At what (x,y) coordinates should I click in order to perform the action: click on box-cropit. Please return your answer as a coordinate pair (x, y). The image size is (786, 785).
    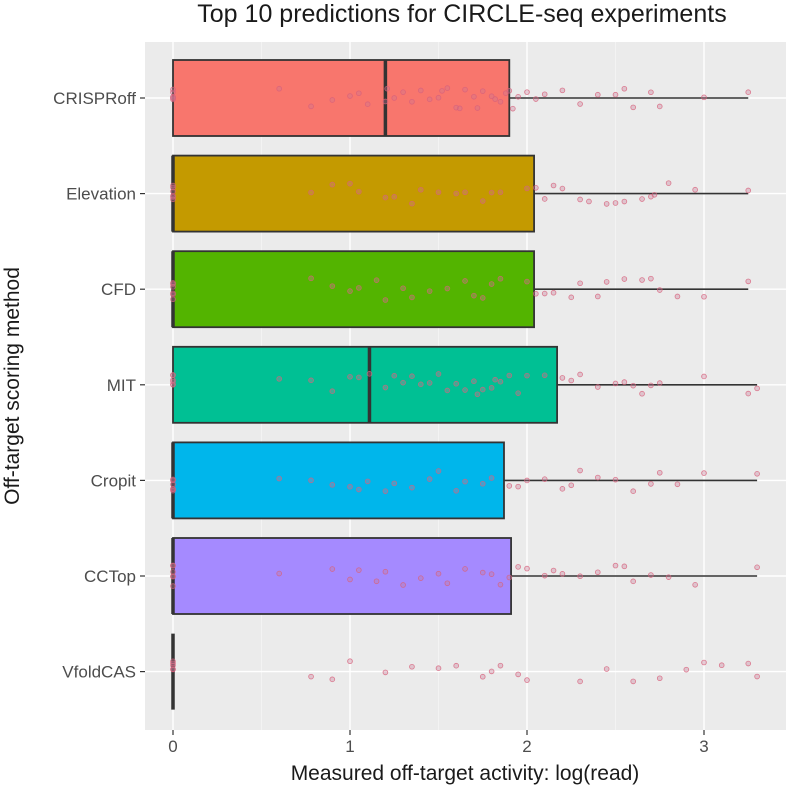
    Looking at the image, I should click on (464, 480).